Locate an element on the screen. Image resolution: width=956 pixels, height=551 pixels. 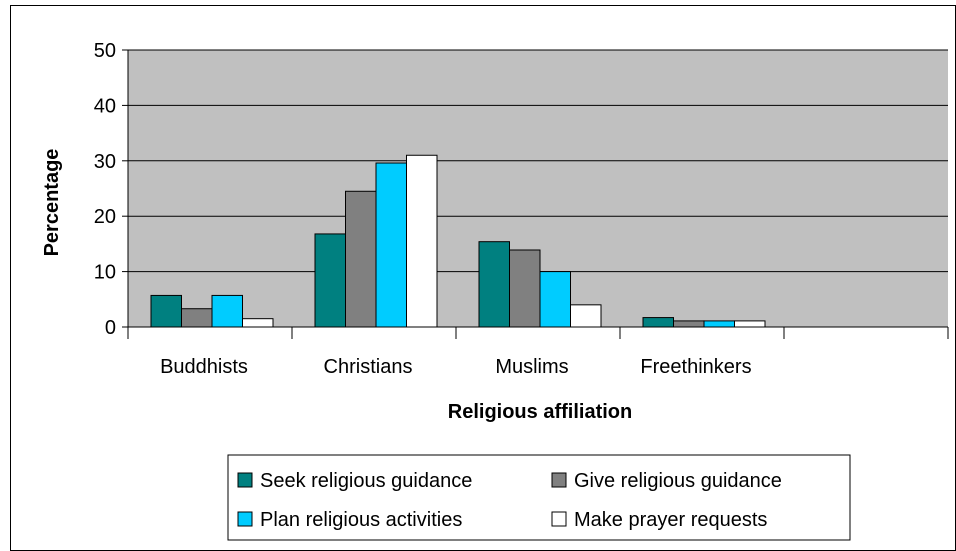
x-tick-label: Muslims is located at coordinates (531, 367).